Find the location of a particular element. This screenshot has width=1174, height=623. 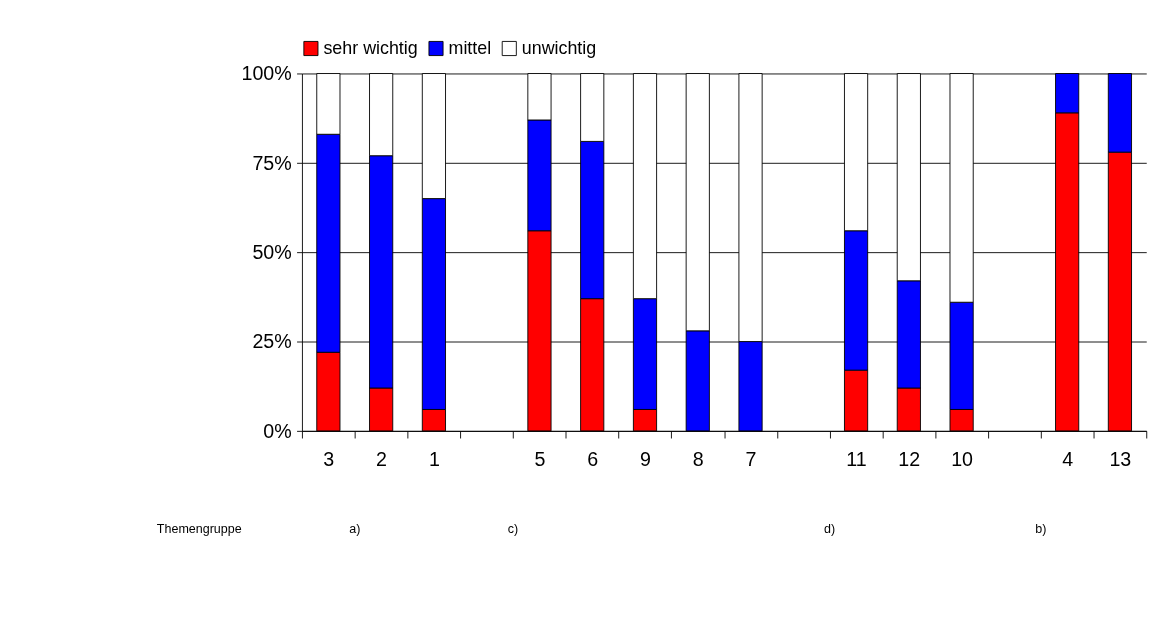

y-tick-label: 75% is located at coordinates (272, 162).